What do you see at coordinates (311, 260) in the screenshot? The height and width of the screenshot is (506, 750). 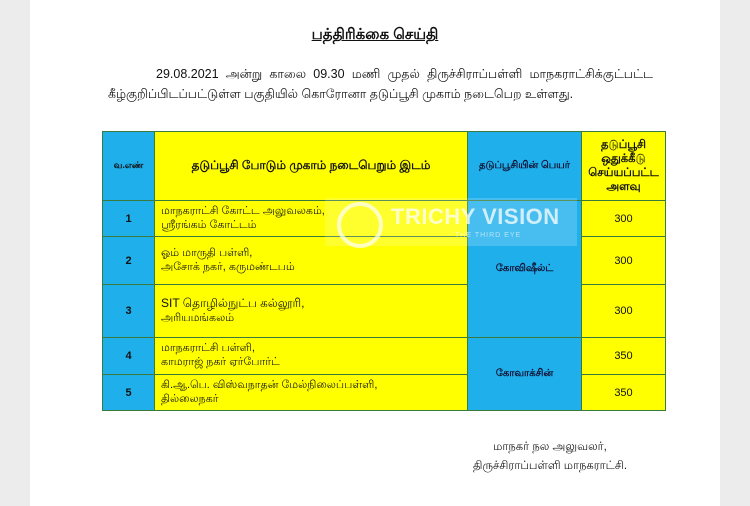 I see `place-cell: ஓம் மாருதி பள்ளி, அசோக் நகர், கருமண்டபம்` at bounding box center [311, 260].